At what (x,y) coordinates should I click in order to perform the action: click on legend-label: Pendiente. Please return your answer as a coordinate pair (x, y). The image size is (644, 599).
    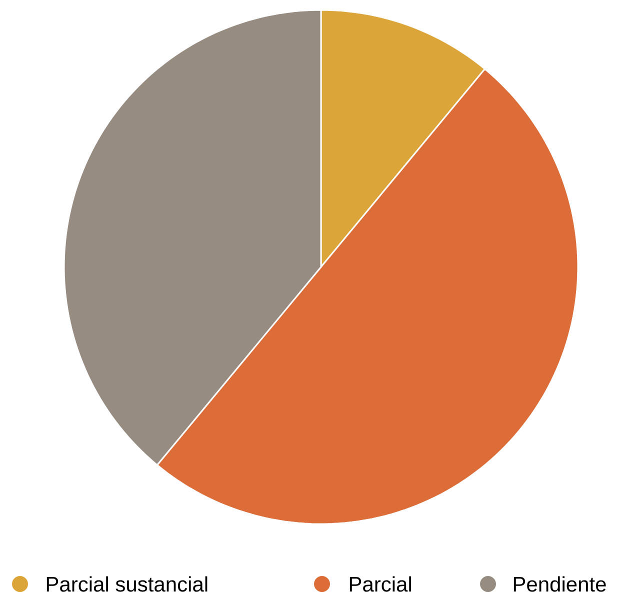
    Looking at the image, I should click on (560, 584).